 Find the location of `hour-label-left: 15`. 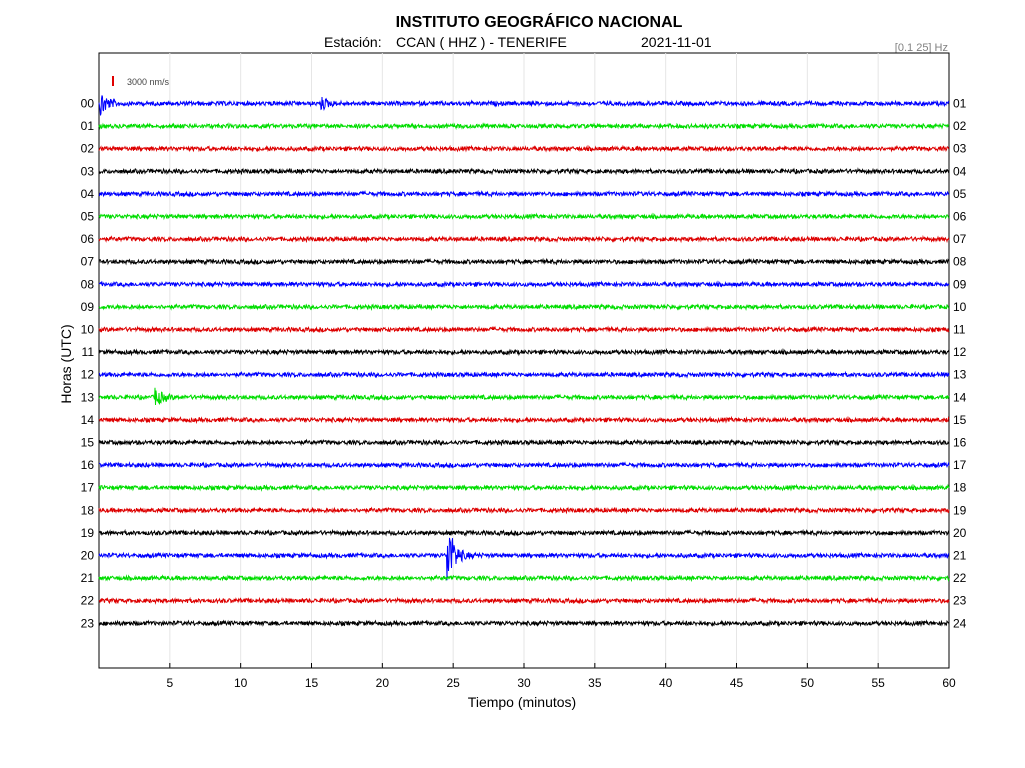

hour-label-left: 15 is located at coordinates (88, 443).